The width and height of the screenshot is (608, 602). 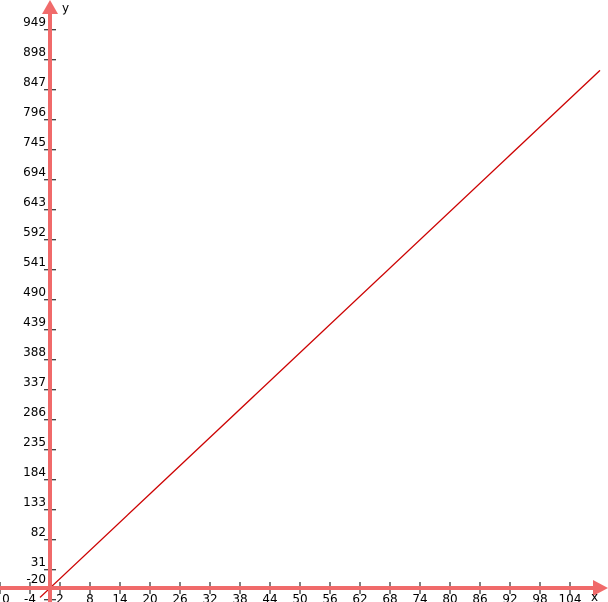 I want to click on y-tick-label: 898, so click(x=34, y=52).